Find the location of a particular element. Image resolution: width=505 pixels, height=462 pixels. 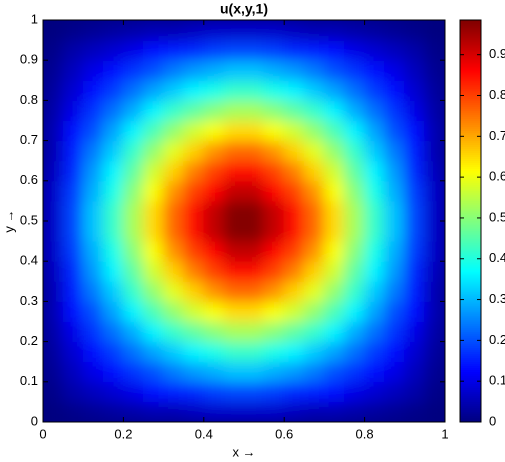

colorbar-tick-label: 0.8 is located at coordinates (497, 94).